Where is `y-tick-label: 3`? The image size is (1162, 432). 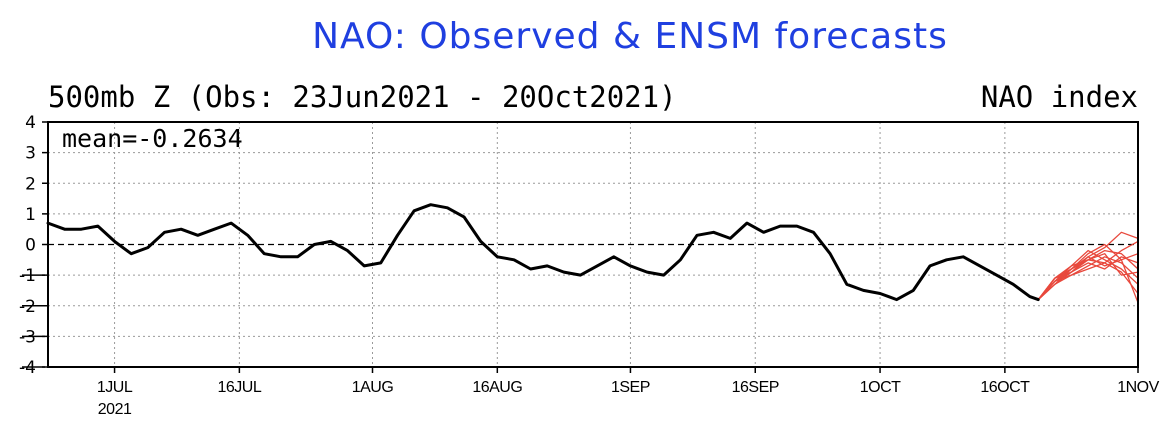 y-tick-label: 3 is located at coordinates (30, 154).